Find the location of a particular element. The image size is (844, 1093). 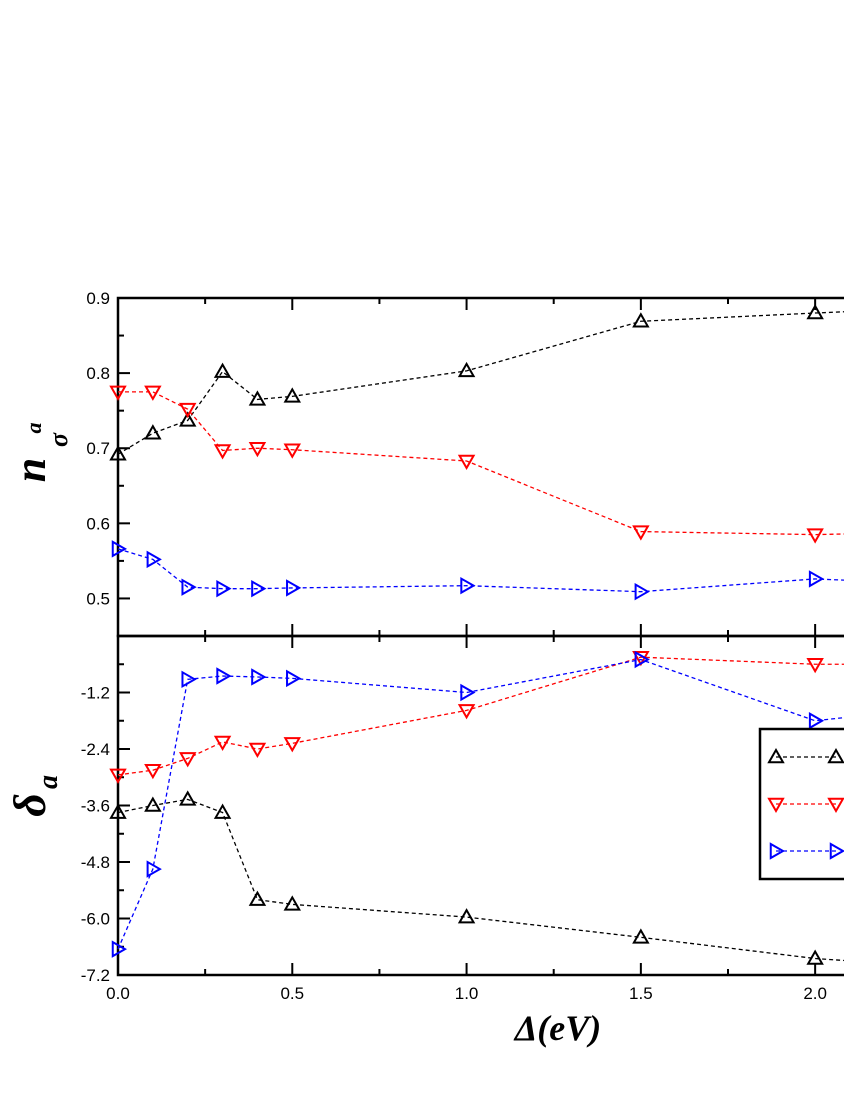

xtick-label: 1.5 is located at coordinates (641, 993).